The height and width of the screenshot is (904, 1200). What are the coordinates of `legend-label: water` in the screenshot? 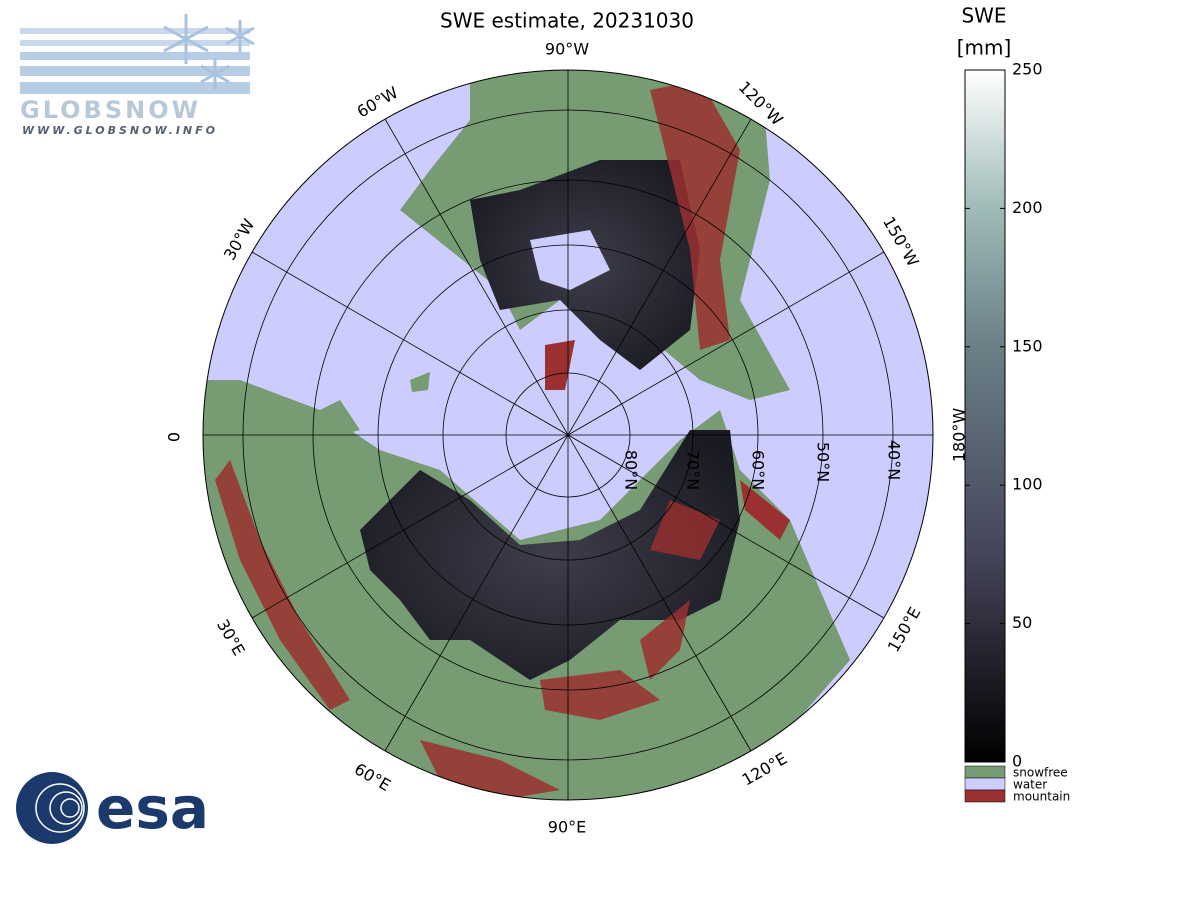 It's located at (1030, 785).